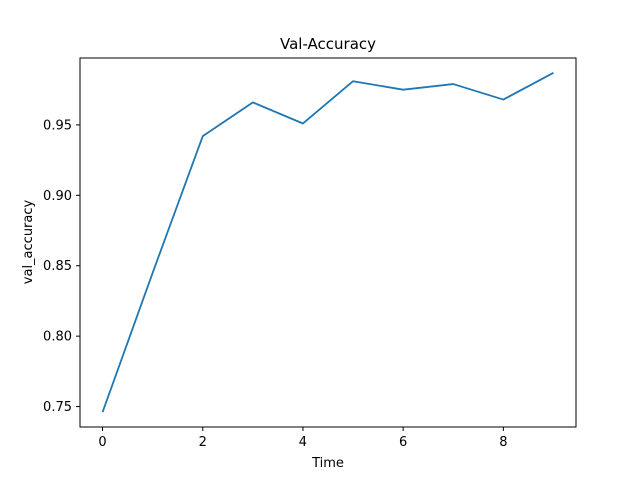 The width and height of the screenshot is (640, 480). Describe the element at coordinates (328, 44) in the screenshot. I see `chart-title: Val-Accuracy` at that location.